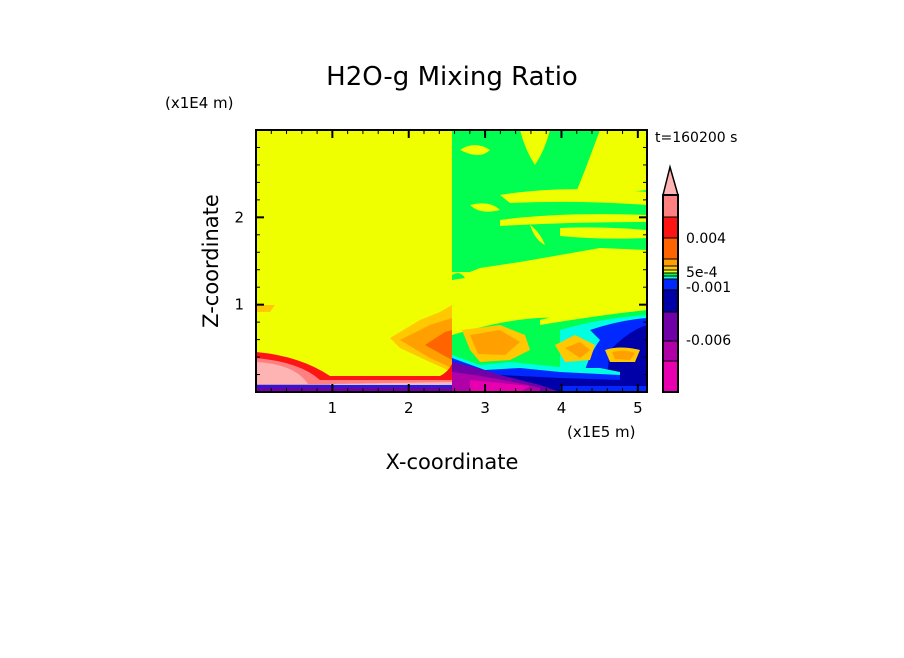  I want to click on chart-title: H2O-g Mixing Ratio, so click(452, 77).